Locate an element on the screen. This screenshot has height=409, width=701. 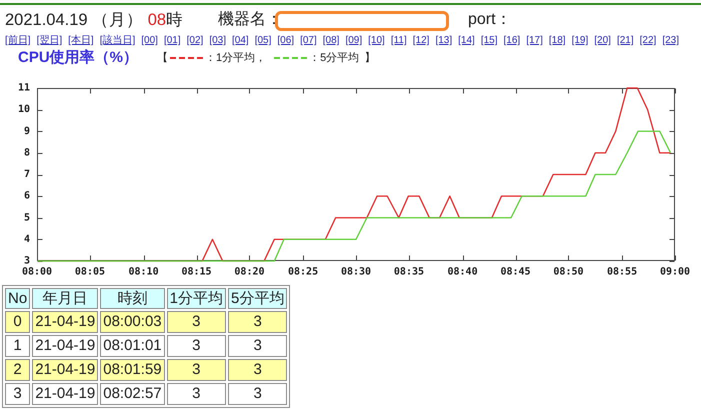
x-tick-label: 08:45 is located at coordinates (515, 272).